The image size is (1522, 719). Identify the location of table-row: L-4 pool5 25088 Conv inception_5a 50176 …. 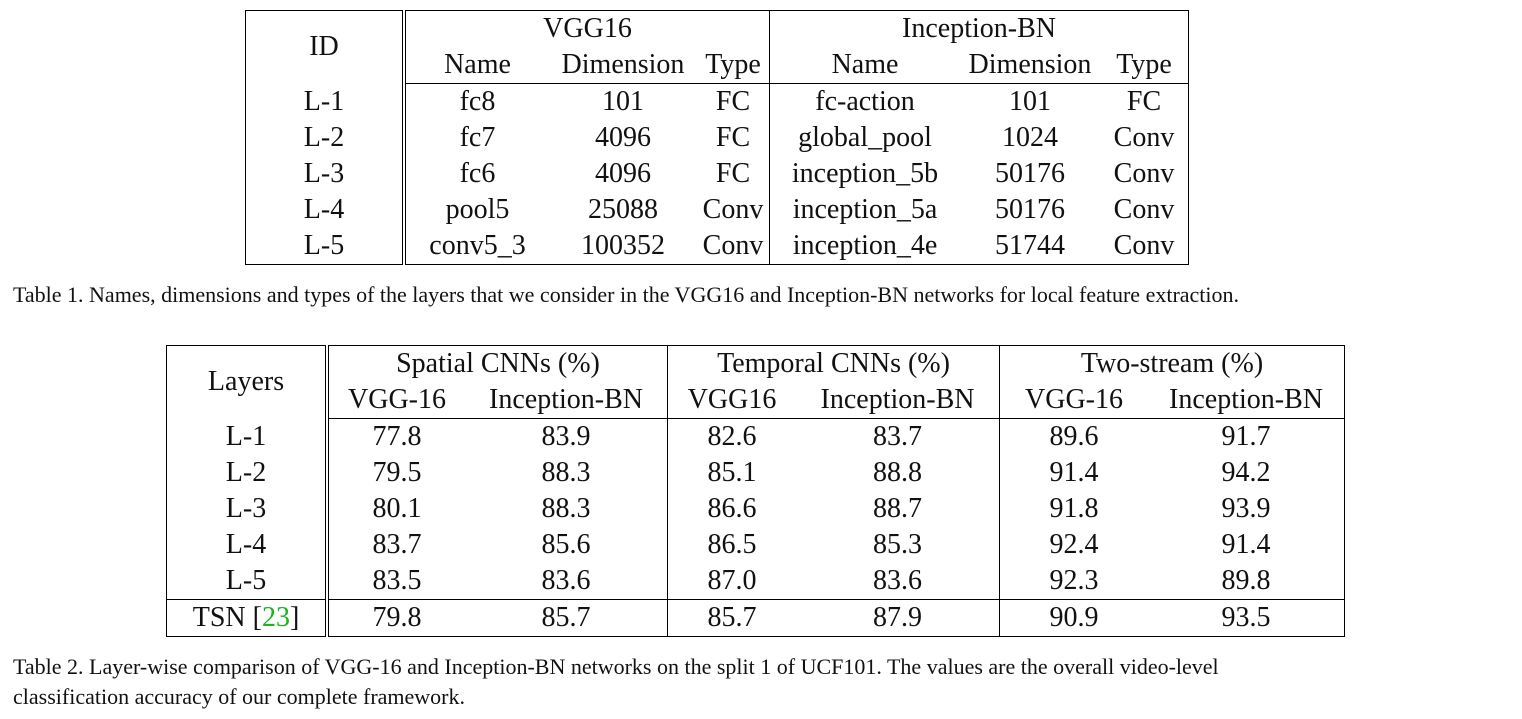
(717, 210).